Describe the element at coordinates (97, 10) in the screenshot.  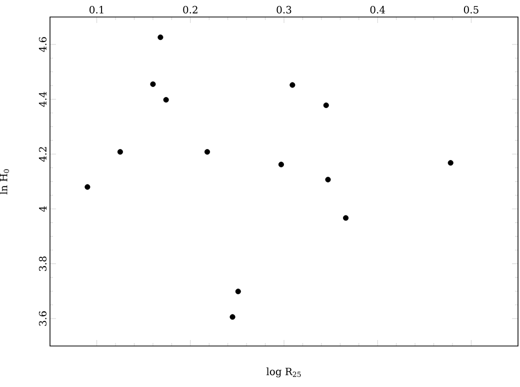
I see `x-tick-label: 0.1` at that location.